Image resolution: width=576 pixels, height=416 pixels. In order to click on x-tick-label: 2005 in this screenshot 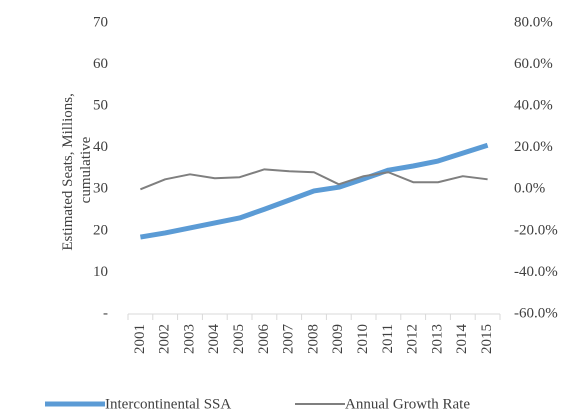, I will do `click(239, 339)`.